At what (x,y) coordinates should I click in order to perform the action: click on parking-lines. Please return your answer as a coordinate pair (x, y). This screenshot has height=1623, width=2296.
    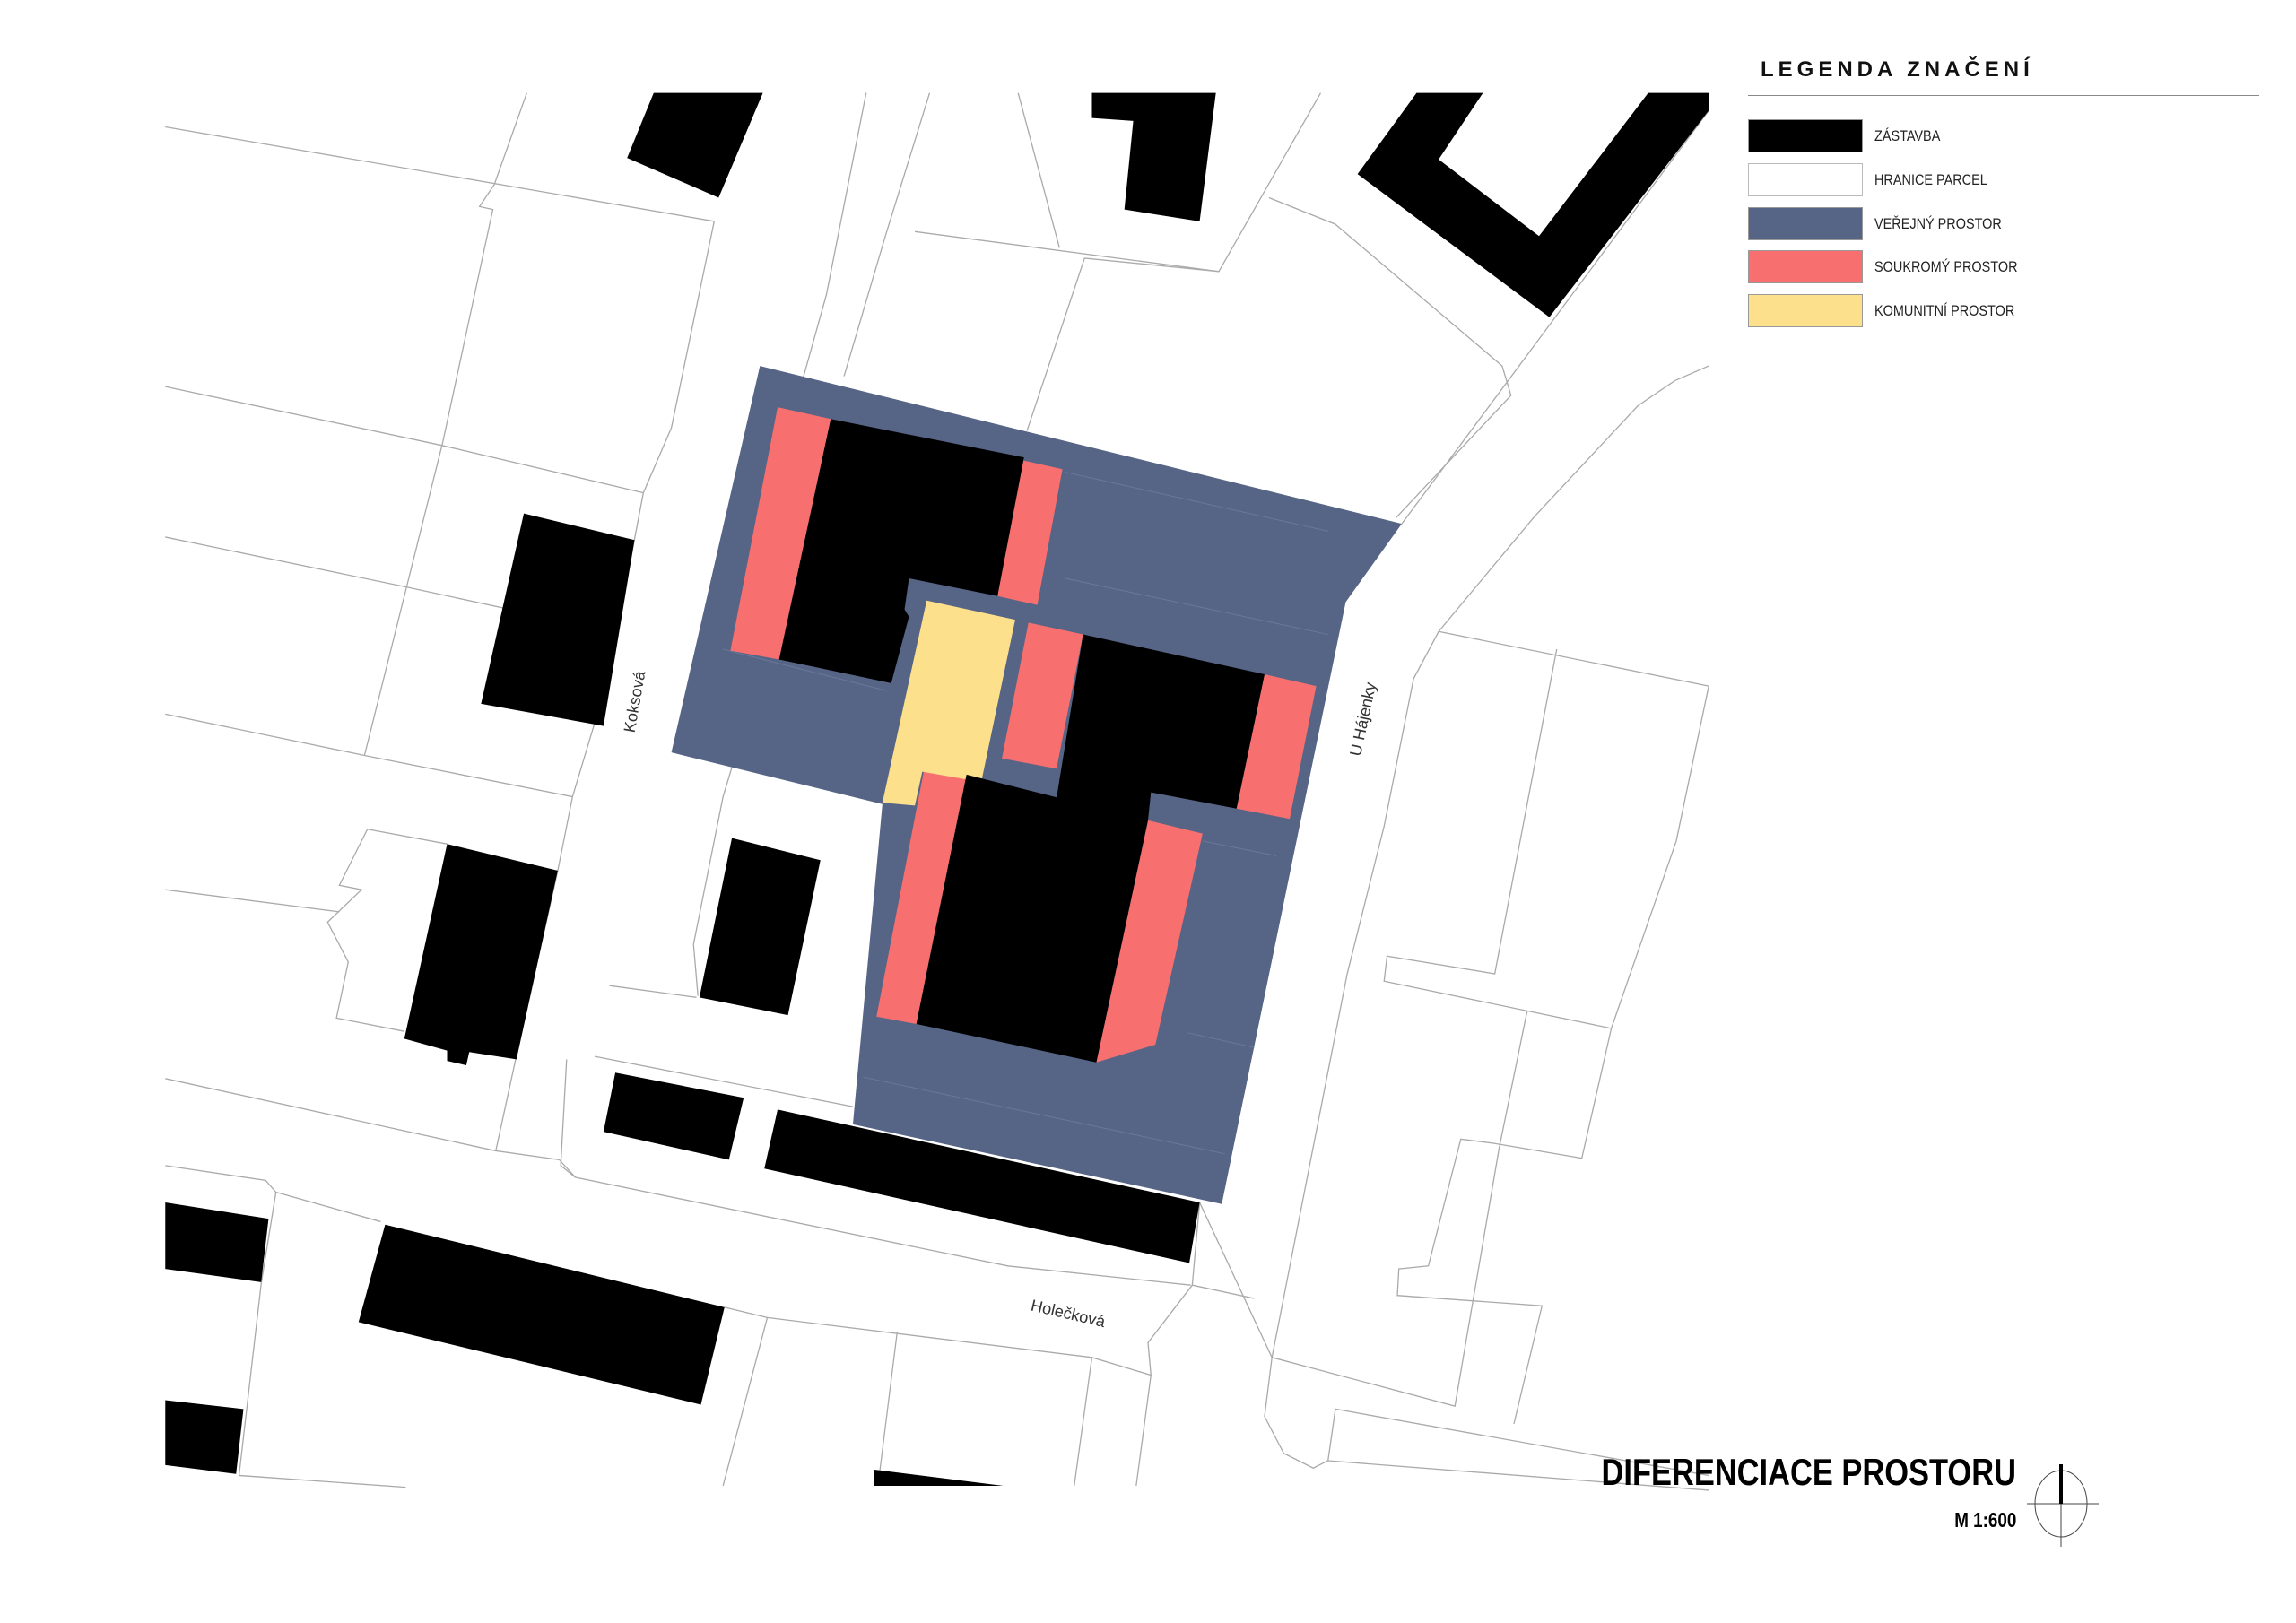
    Looking at the image, I should click on (1025, 813).